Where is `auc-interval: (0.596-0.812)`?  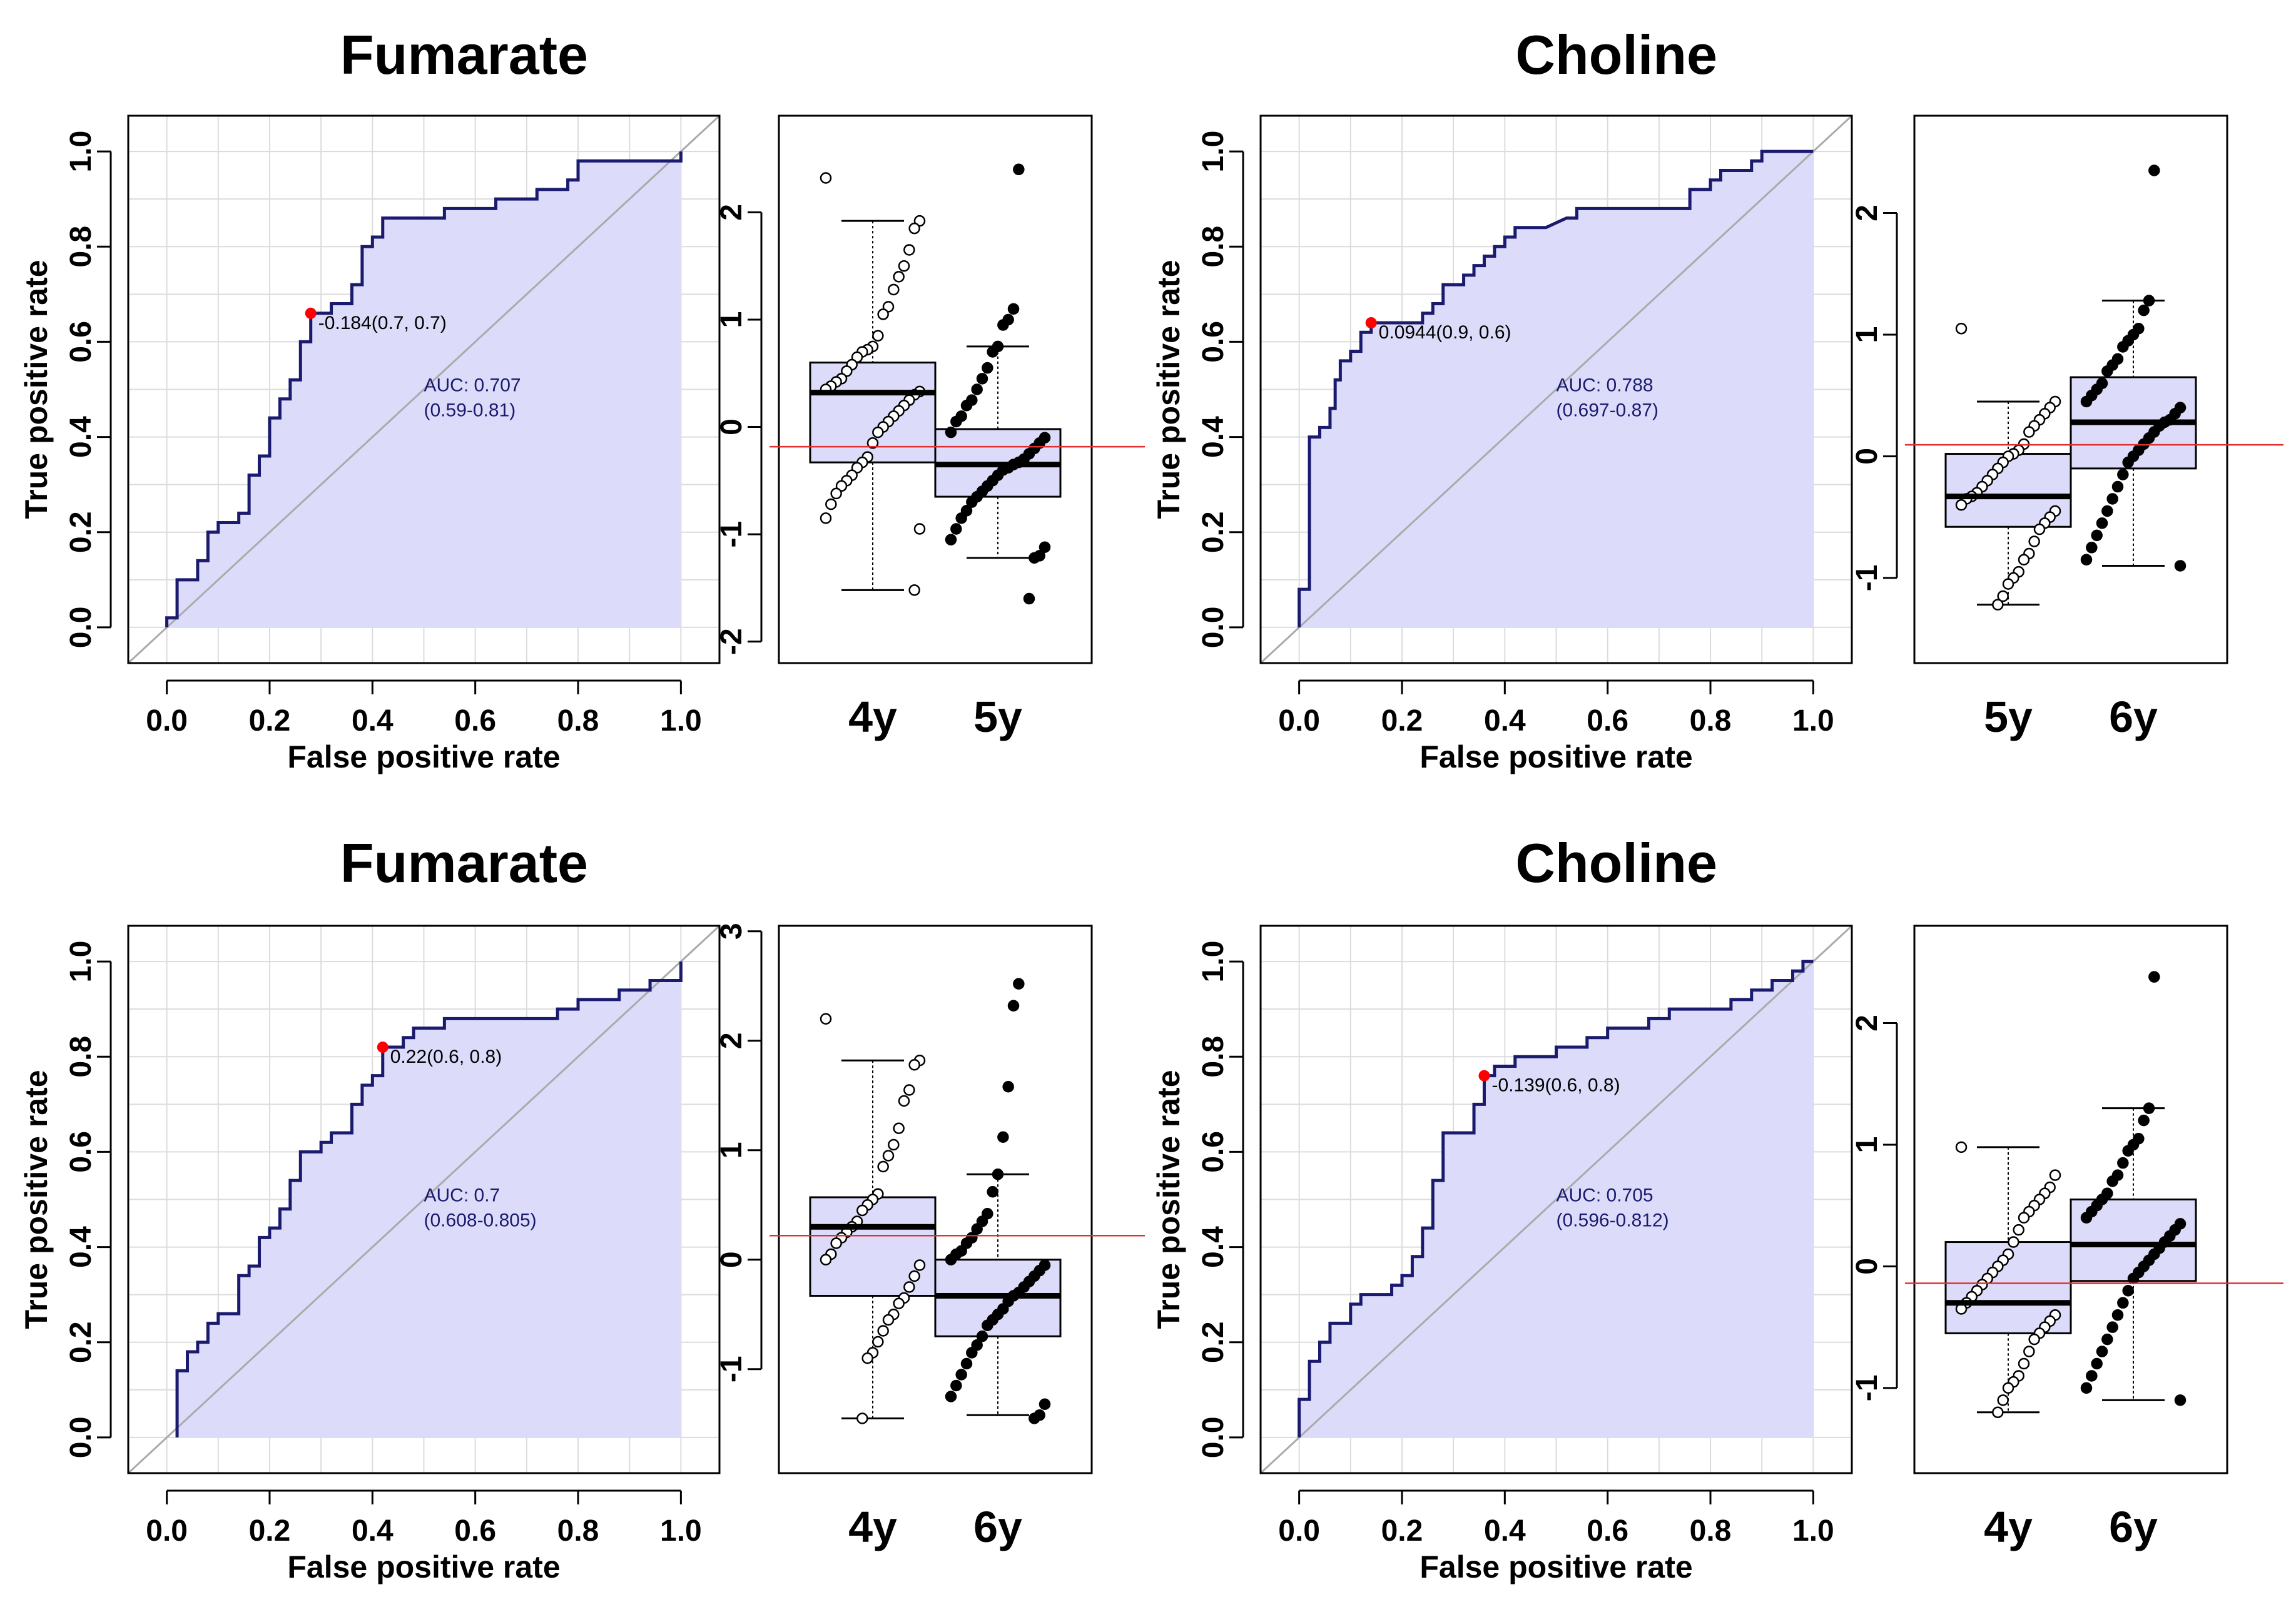 auc-interval: (0.596-0.812) is located at coordinates (1613, 1220).